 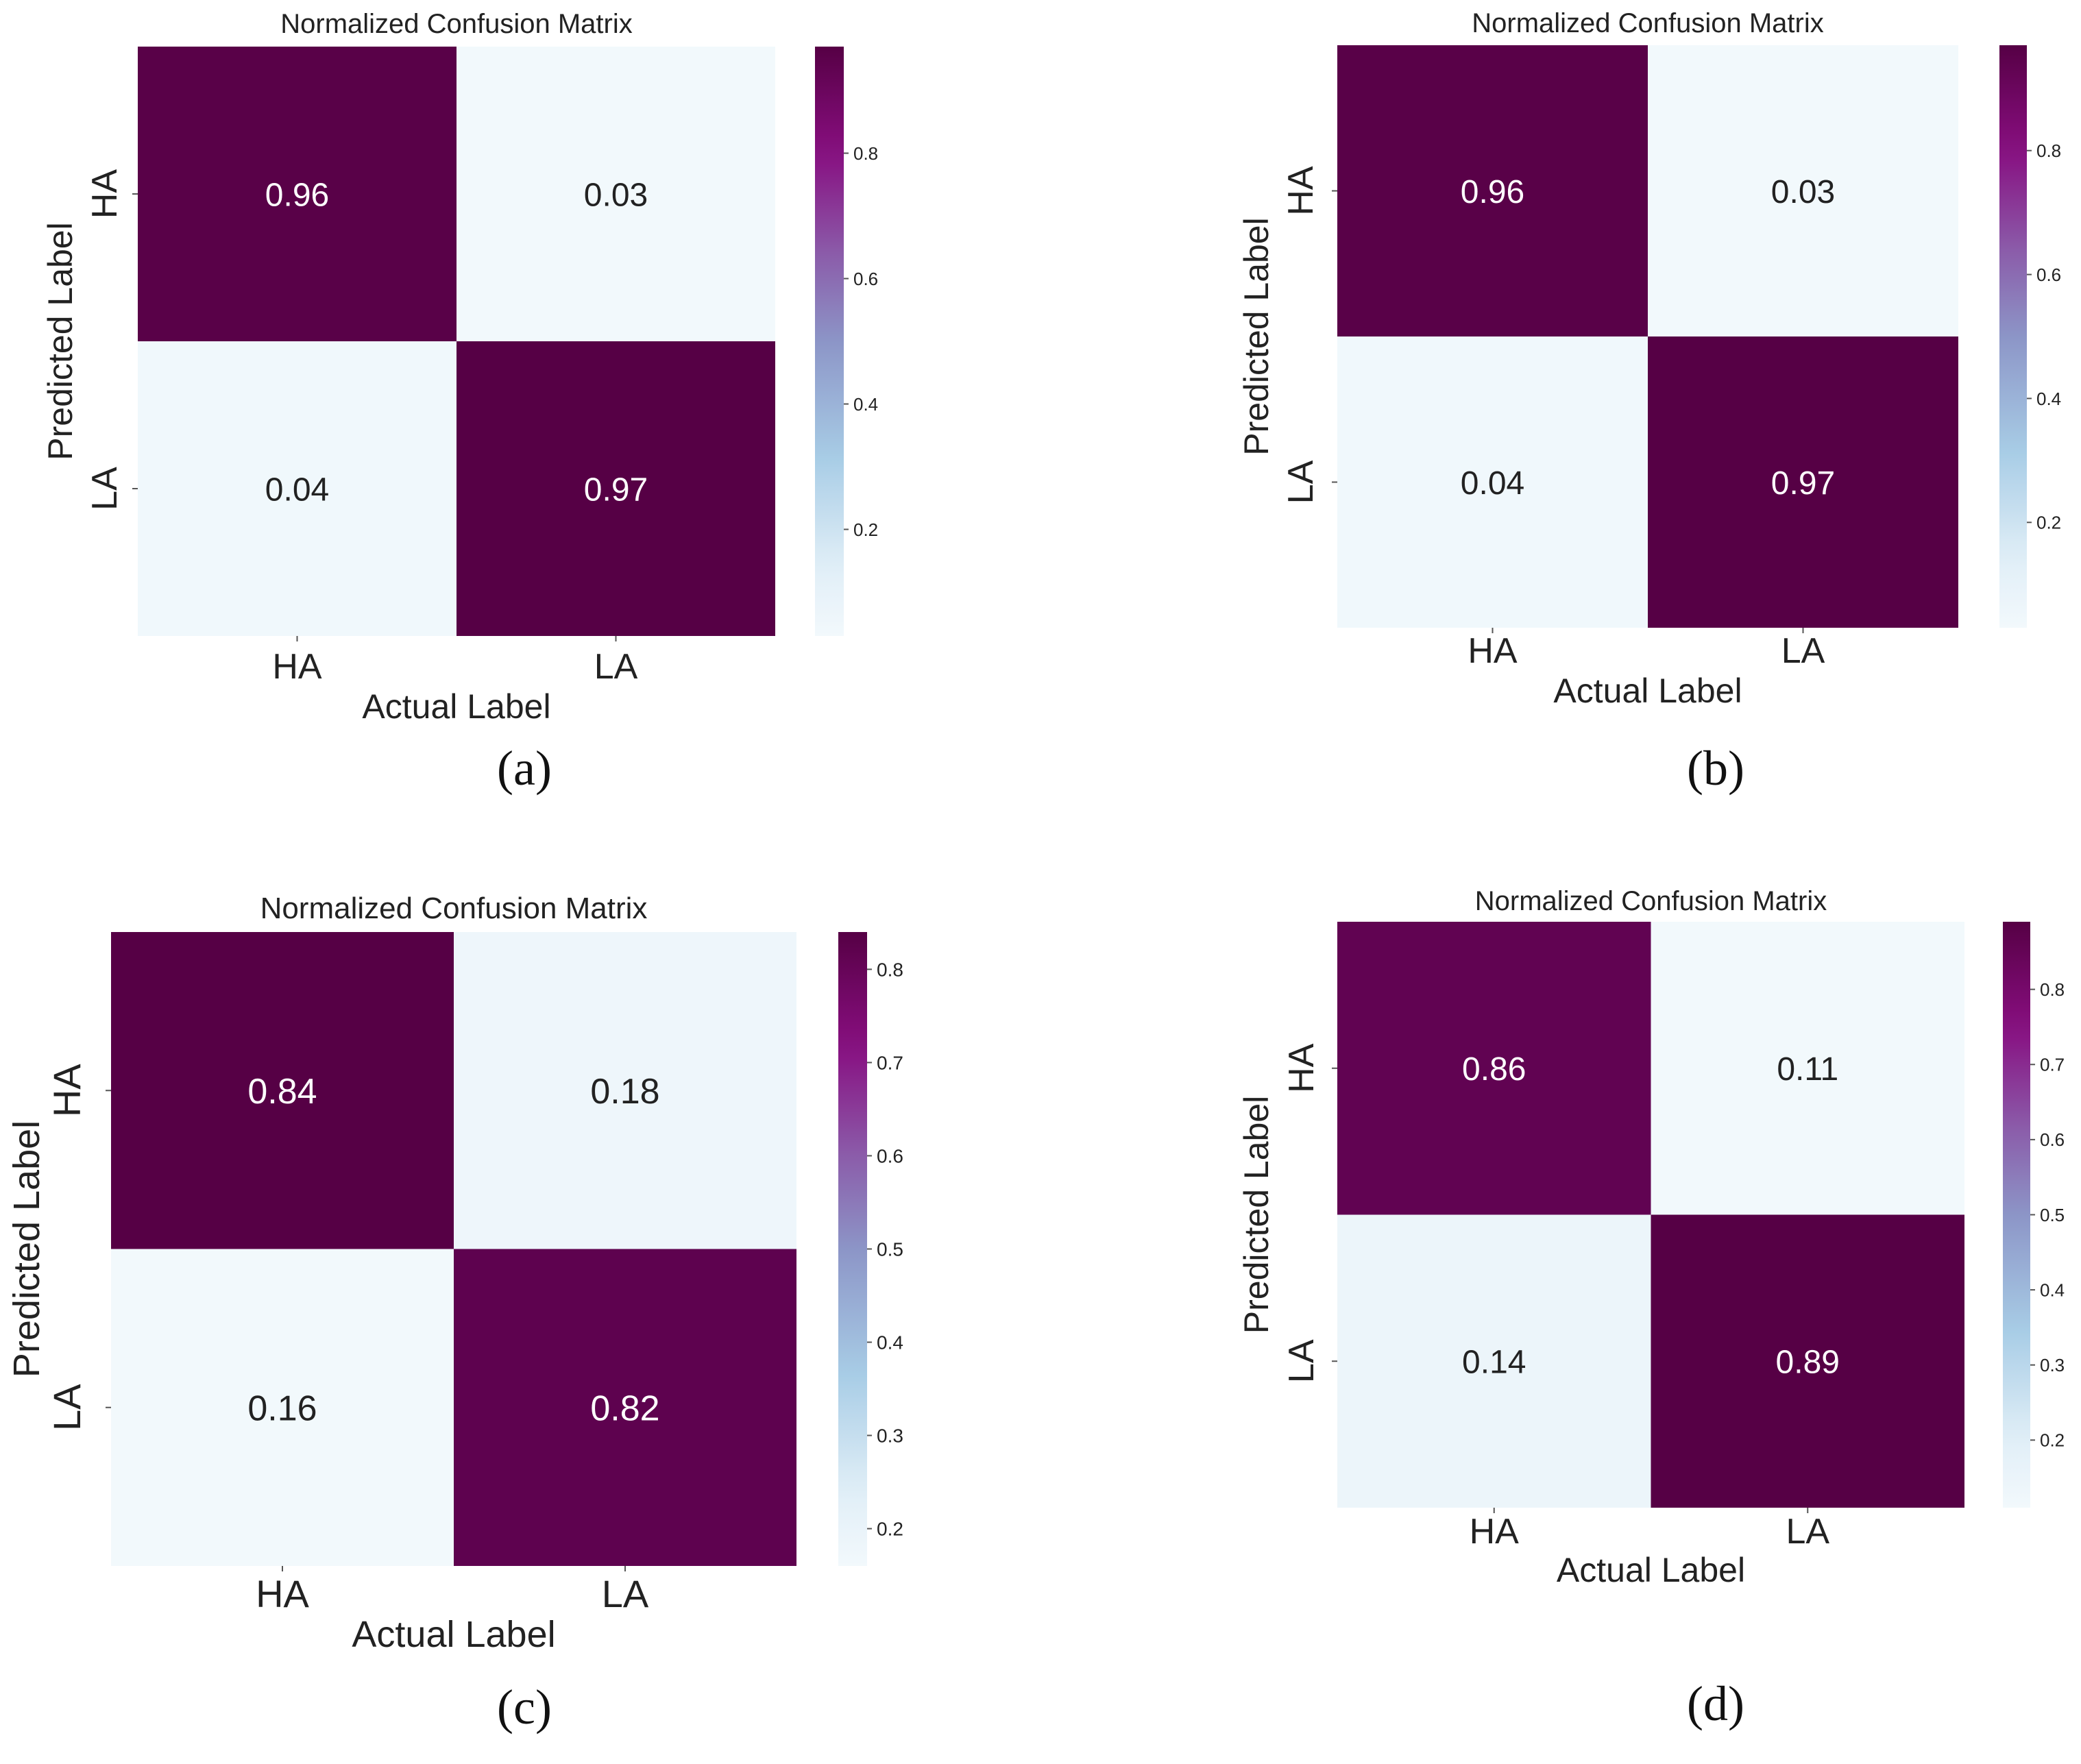 I want to click on panel-label: (b), so click(x=1715, y=768).